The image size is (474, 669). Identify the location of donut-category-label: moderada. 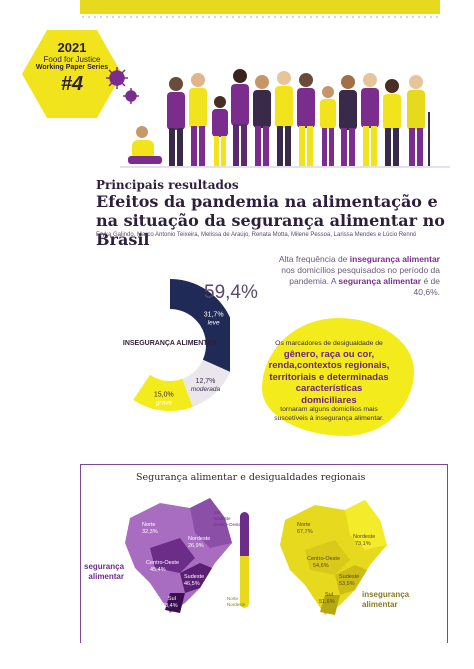
(206, 389).